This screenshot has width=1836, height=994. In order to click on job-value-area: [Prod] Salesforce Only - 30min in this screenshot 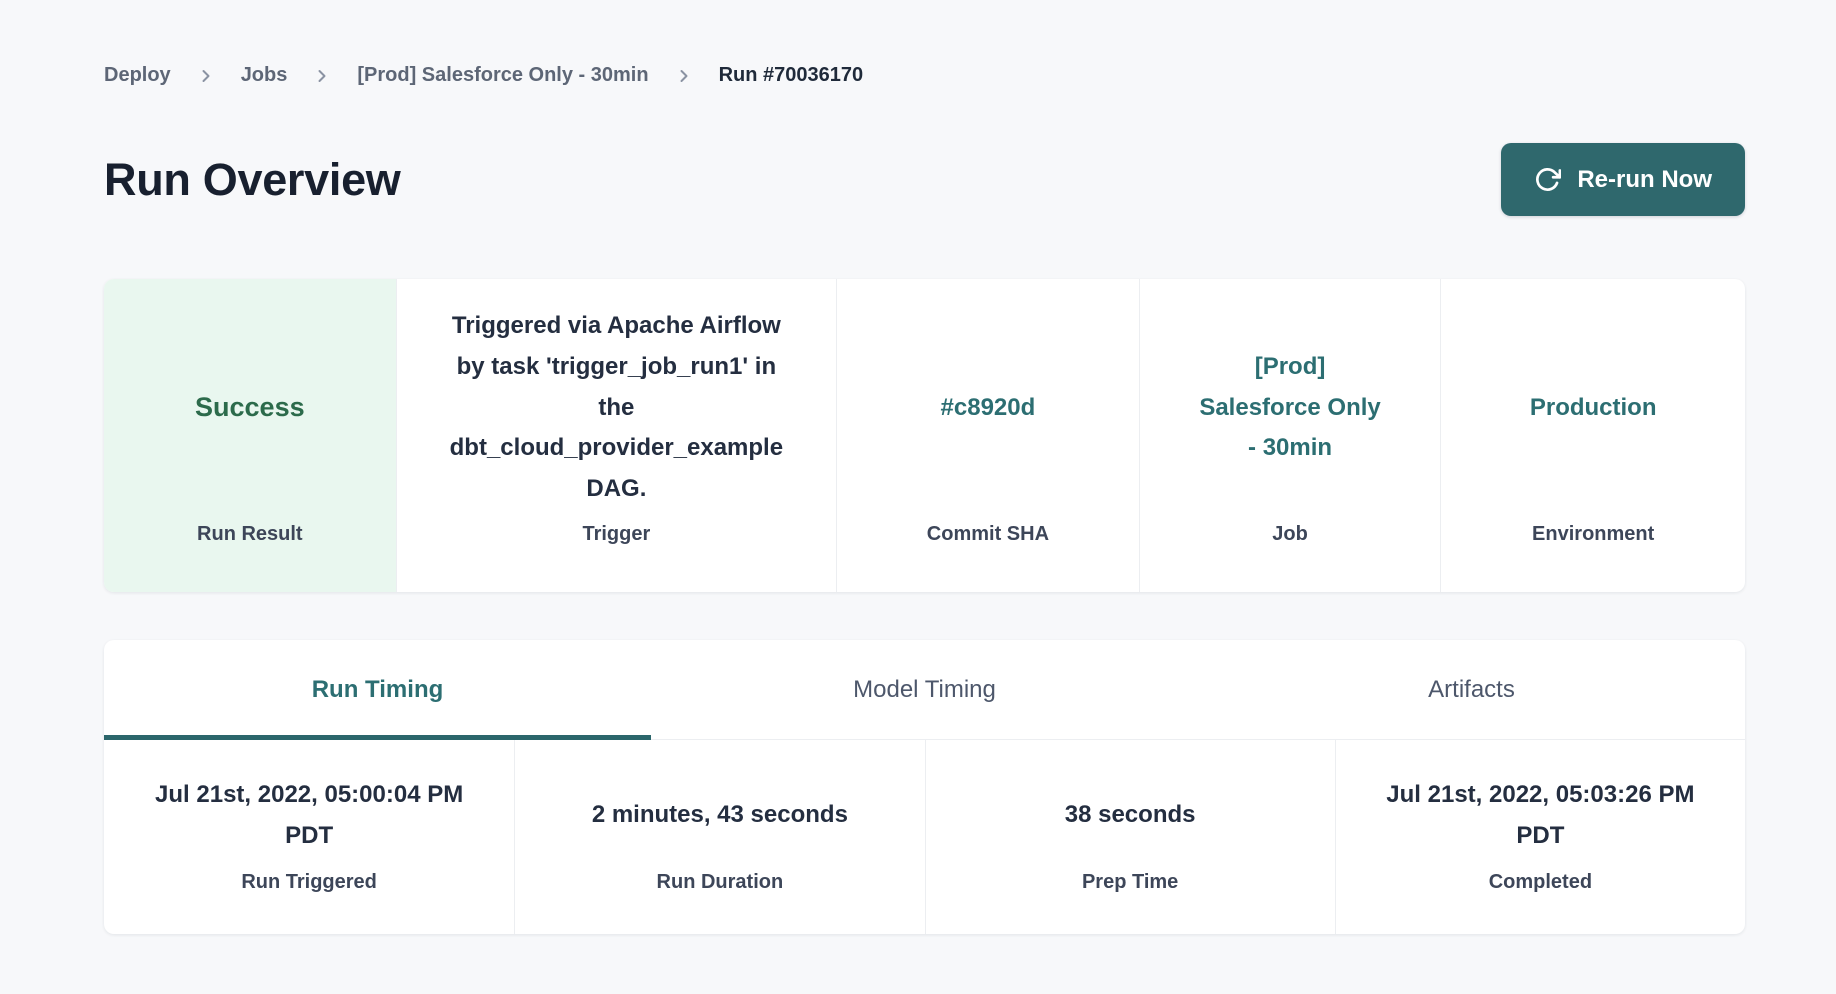, I will do `click(1290, 401)`.